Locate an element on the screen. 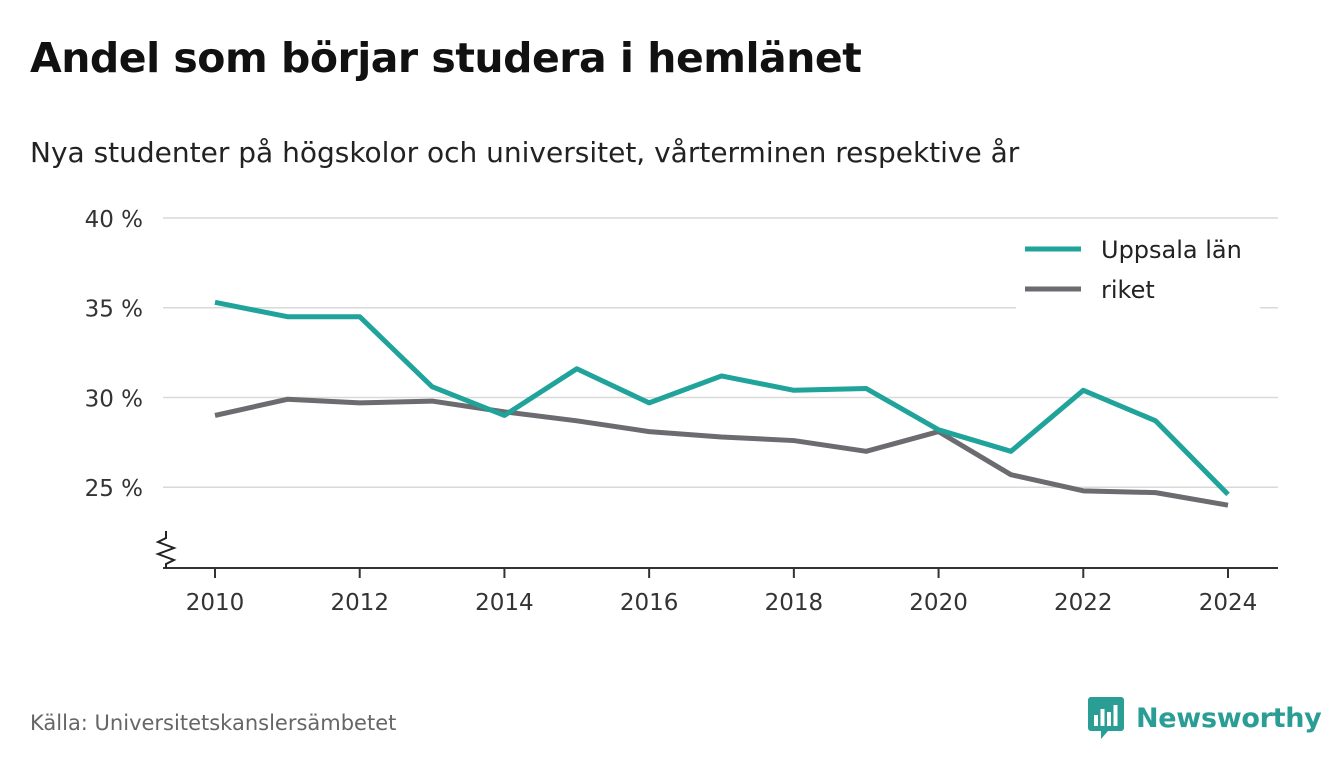  x-tick-label: 2020 is located at coordinates (938, 603).